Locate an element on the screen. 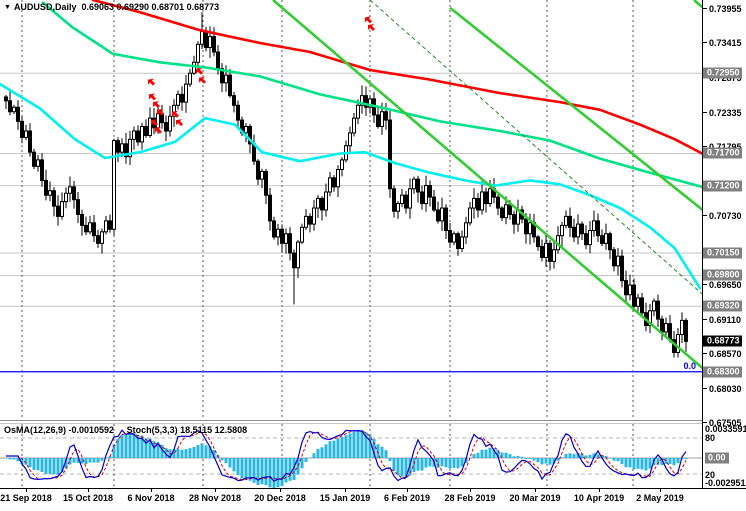 The image size is (746, 511). price-tick: 0.69110 is located at coordinates (722, 320).